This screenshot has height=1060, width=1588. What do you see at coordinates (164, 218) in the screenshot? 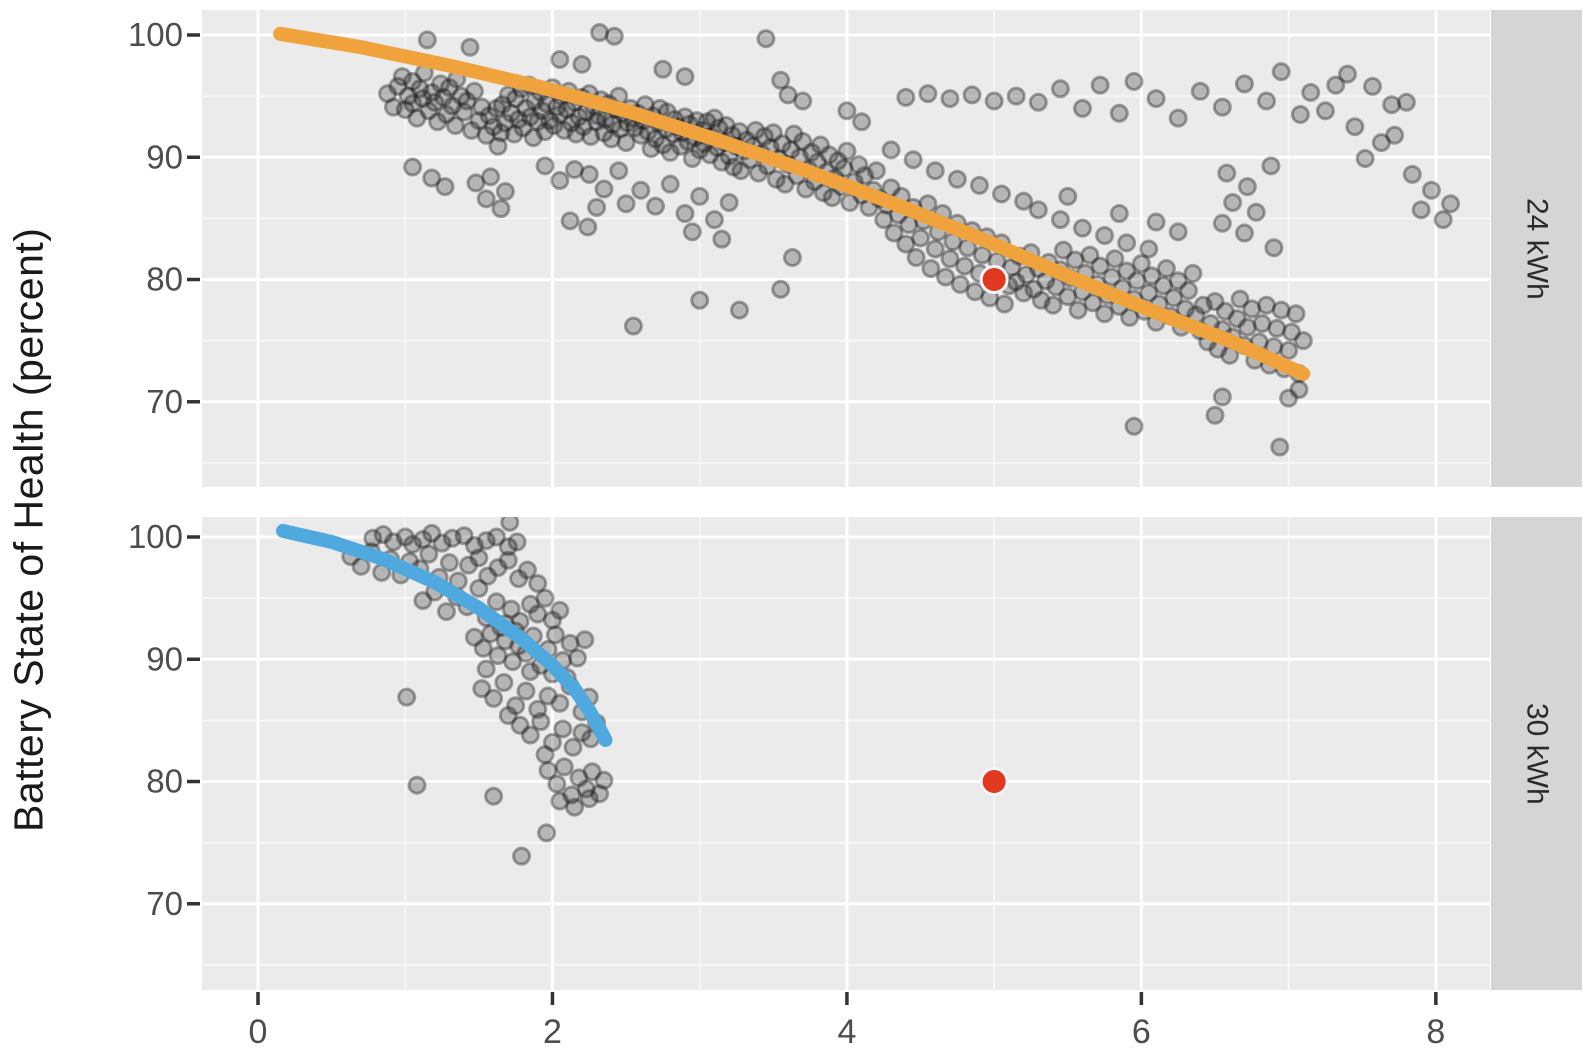
I see `y-axis-24kwh: 100 90 80 70` at bounding box center [164, 218].